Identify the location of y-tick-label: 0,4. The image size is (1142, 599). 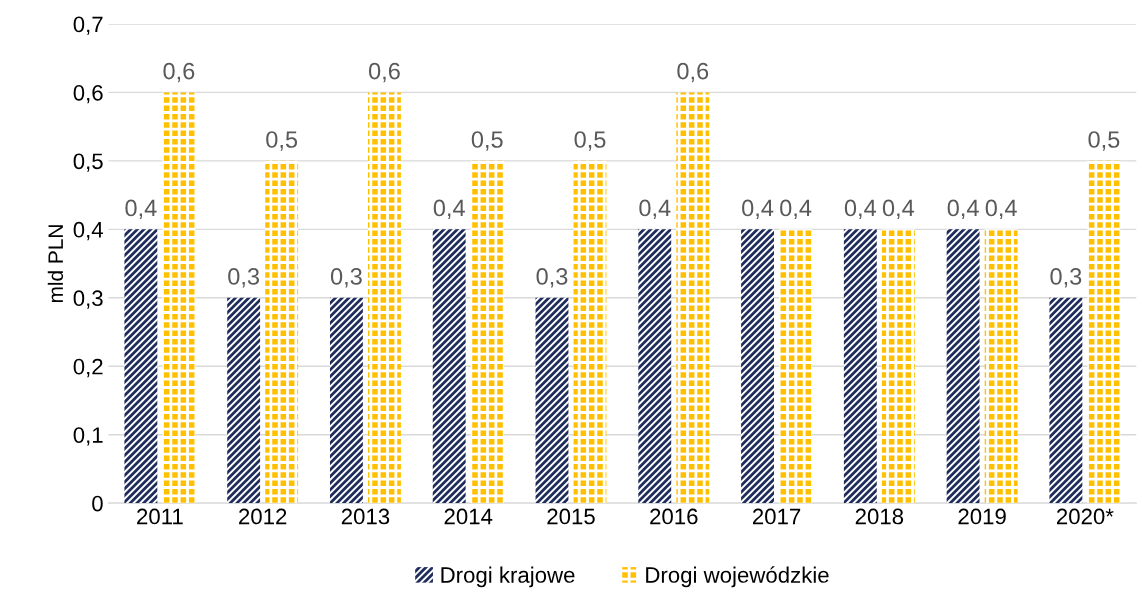
(88, 231).